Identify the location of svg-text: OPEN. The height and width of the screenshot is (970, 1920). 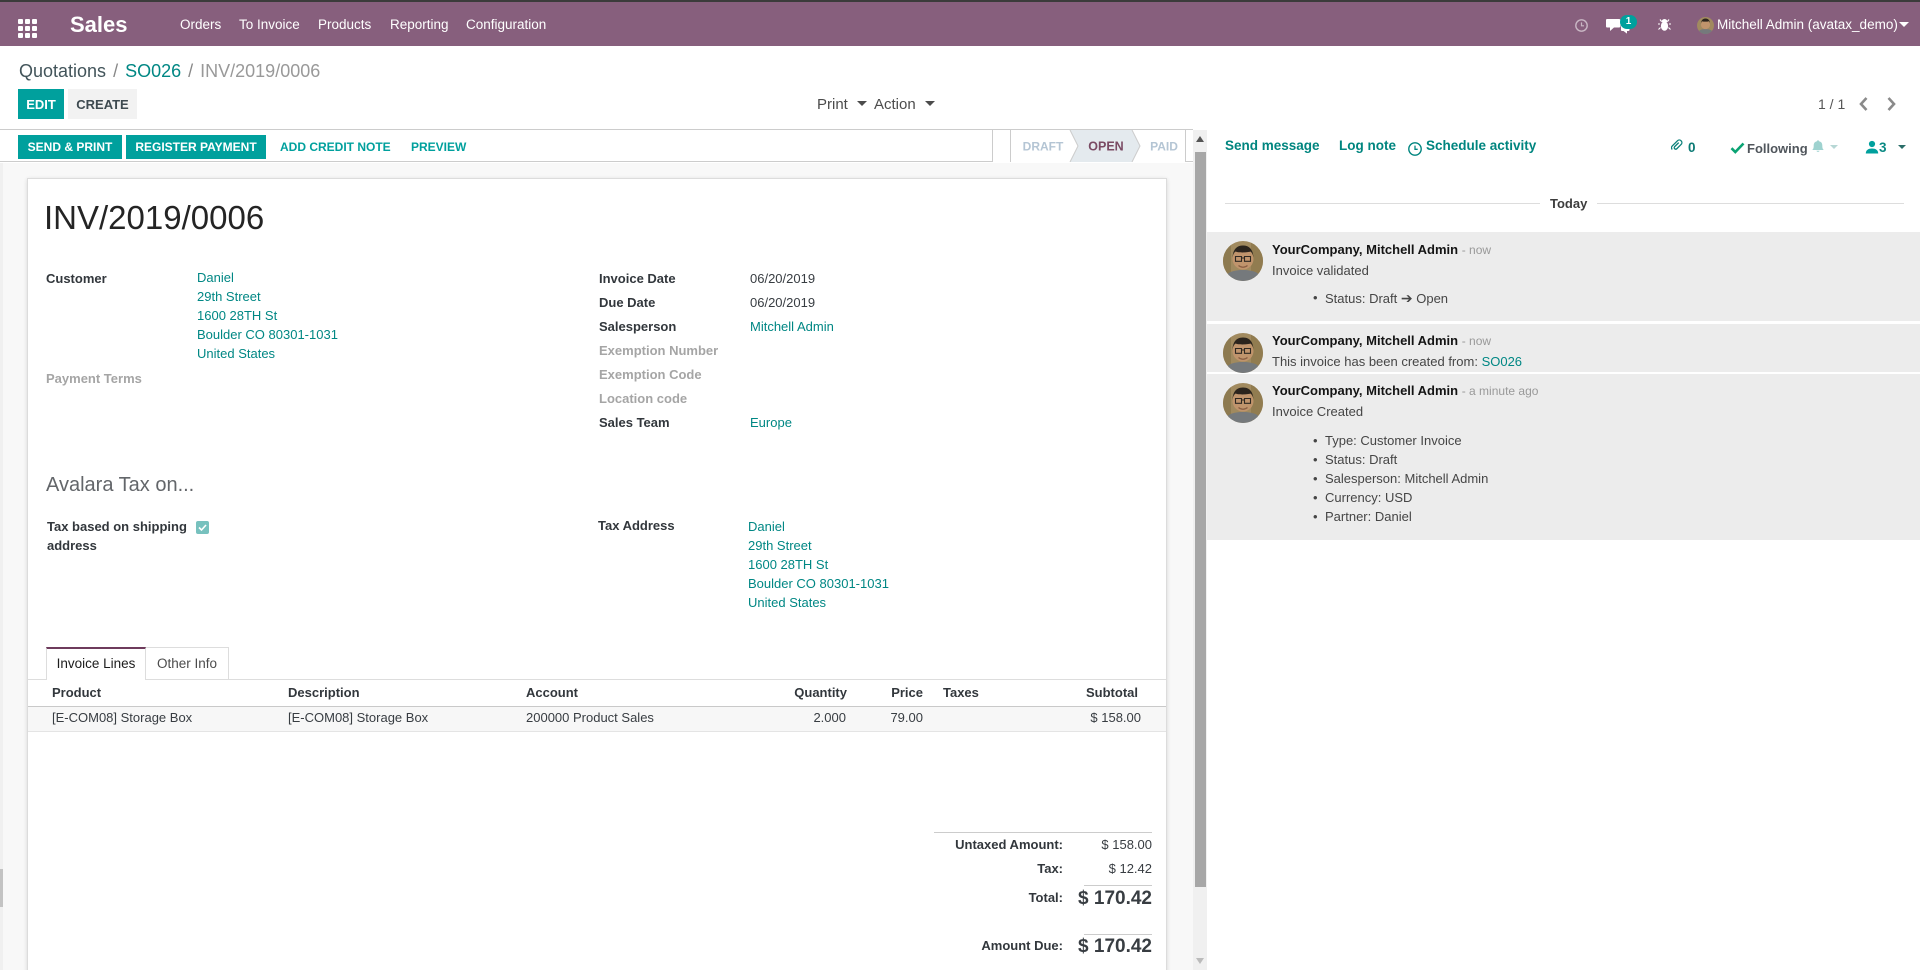
(1105, 147).